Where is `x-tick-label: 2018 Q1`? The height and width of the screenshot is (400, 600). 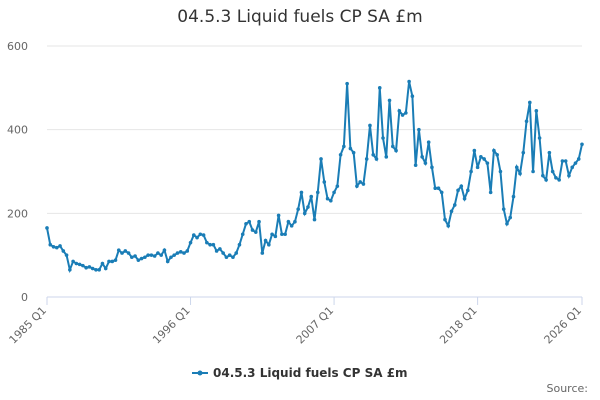 x-tick-label: 2018 Q1 is located at coordinates (458, 325).